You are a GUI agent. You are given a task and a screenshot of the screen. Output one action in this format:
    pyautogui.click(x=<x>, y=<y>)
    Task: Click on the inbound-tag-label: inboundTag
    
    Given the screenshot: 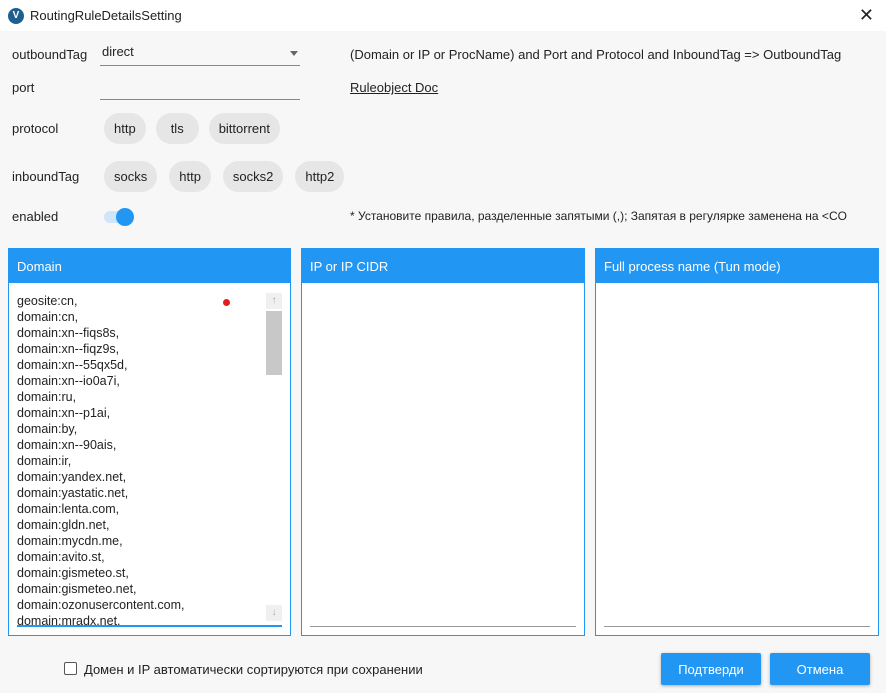 What is the action you would take?
    pyautogui.click(x=46, y=176)
    